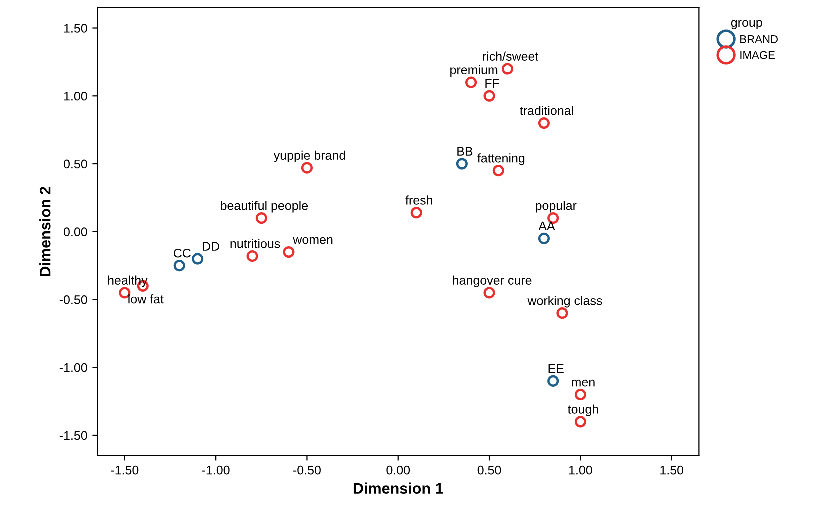 This screenshot has width=813, height=527. Describe the element at coordinates (74, 367) in the screenshot. I see `y-tick-label: -1.00` at that location.